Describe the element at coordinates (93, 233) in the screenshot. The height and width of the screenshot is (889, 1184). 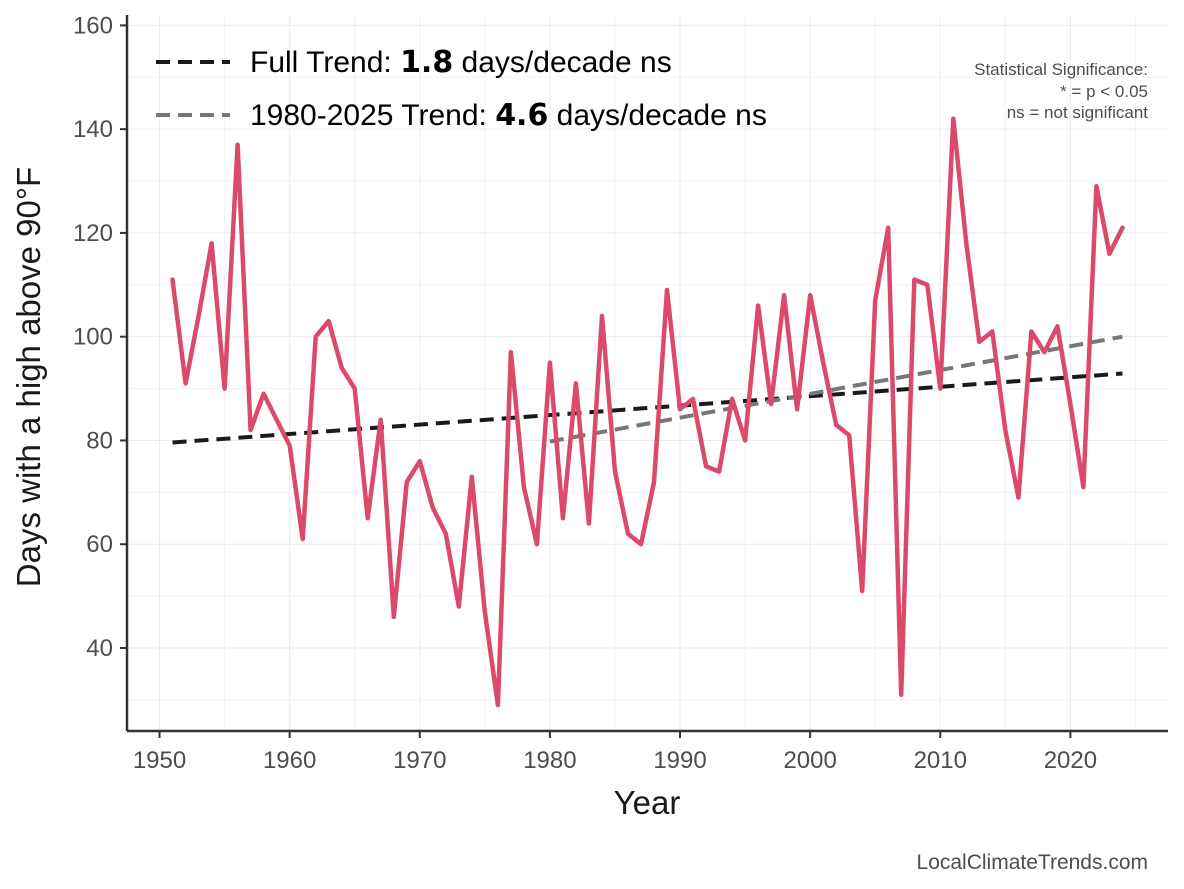
I see `y-tick-label: 120` at that location.